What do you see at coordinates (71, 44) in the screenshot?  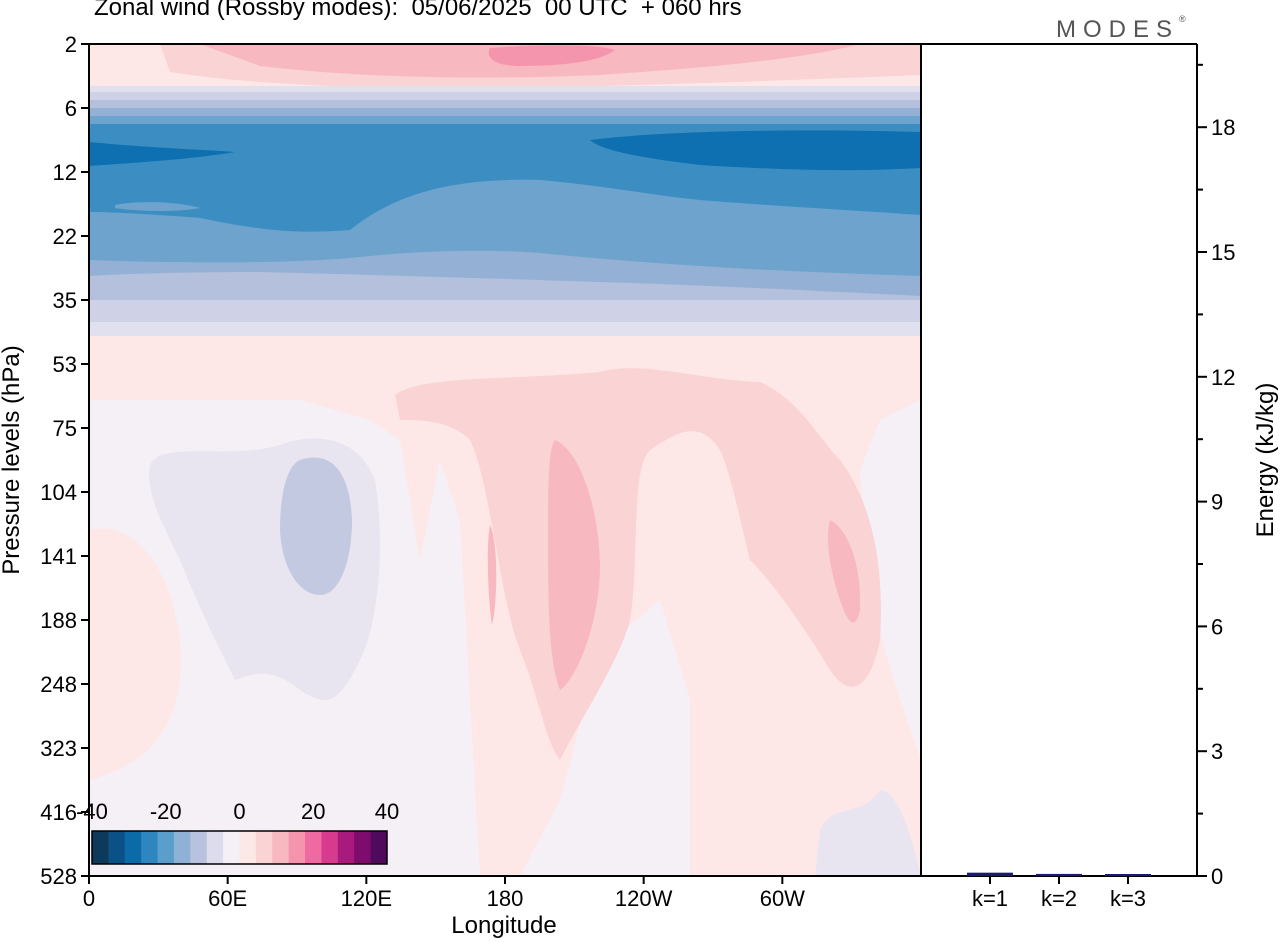 I see `y-tick-label: 2` at bounding box center [71, 44].